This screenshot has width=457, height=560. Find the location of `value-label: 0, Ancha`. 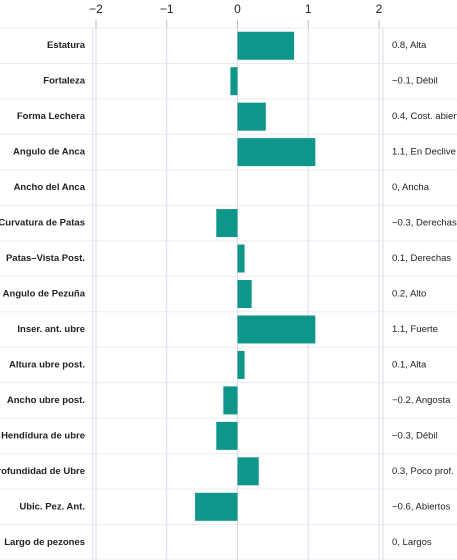

value-label: 0, Ancha is located at coordinates (411, 187).